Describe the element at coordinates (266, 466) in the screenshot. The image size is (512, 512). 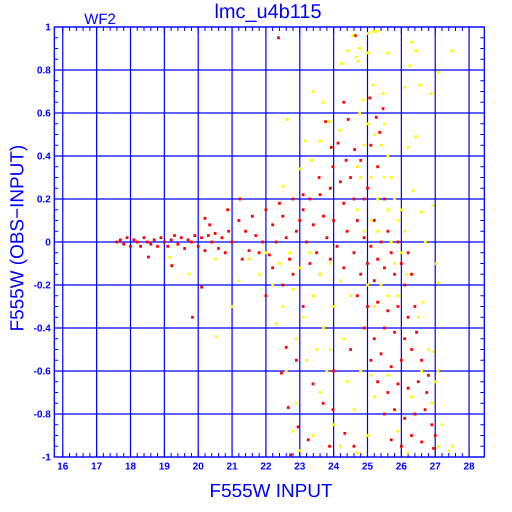
I see `x-tick-label: 22` at that location.